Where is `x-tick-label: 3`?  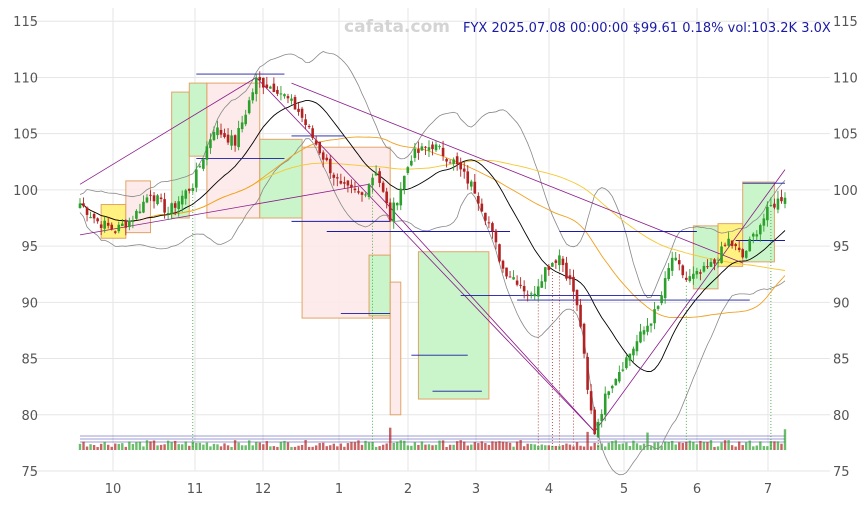 x-tick-label: 3 is located at coordinates (476, 489).